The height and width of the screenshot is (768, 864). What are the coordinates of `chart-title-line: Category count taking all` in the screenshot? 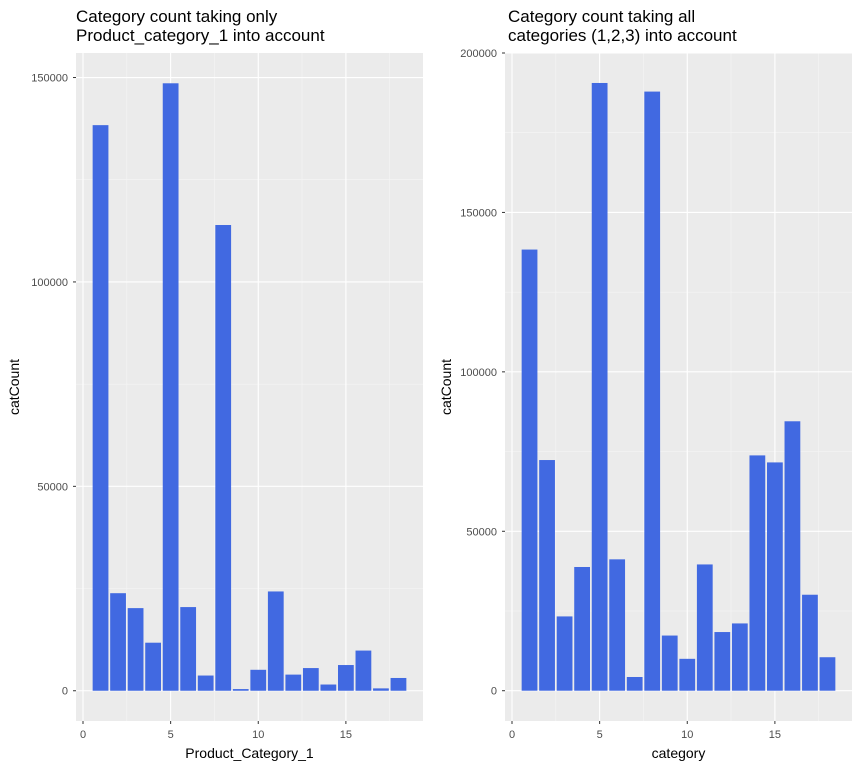 It's located at (601, 16).